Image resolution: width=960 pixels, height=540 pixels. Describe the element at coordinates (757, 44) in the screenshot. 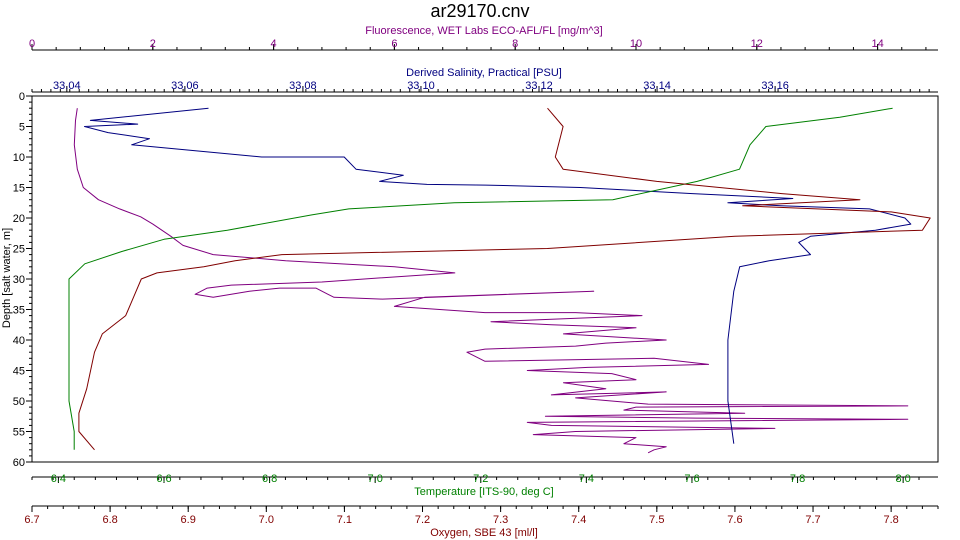

I see `fluorescence-tick-label: 12` at that location.